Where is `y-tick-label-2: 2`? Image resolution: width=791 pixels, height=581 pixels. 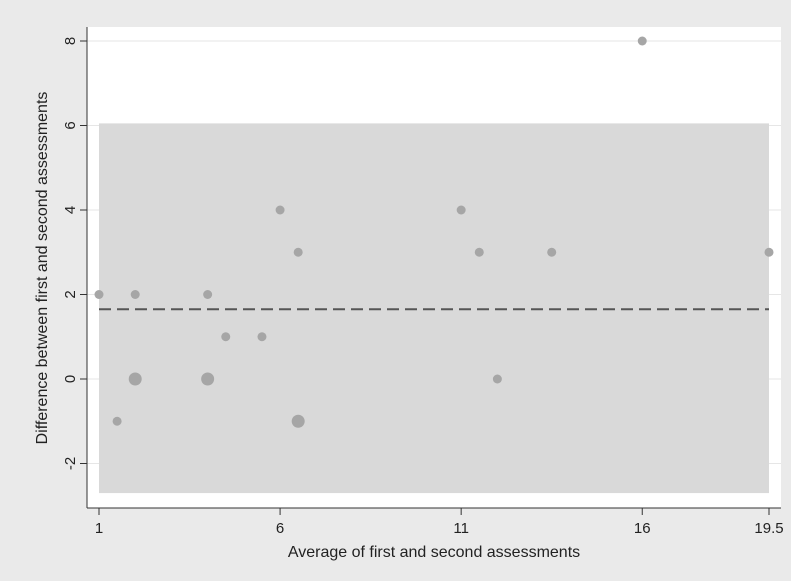 y-tick-label-2: 2 is located at coordinates (70, 294).